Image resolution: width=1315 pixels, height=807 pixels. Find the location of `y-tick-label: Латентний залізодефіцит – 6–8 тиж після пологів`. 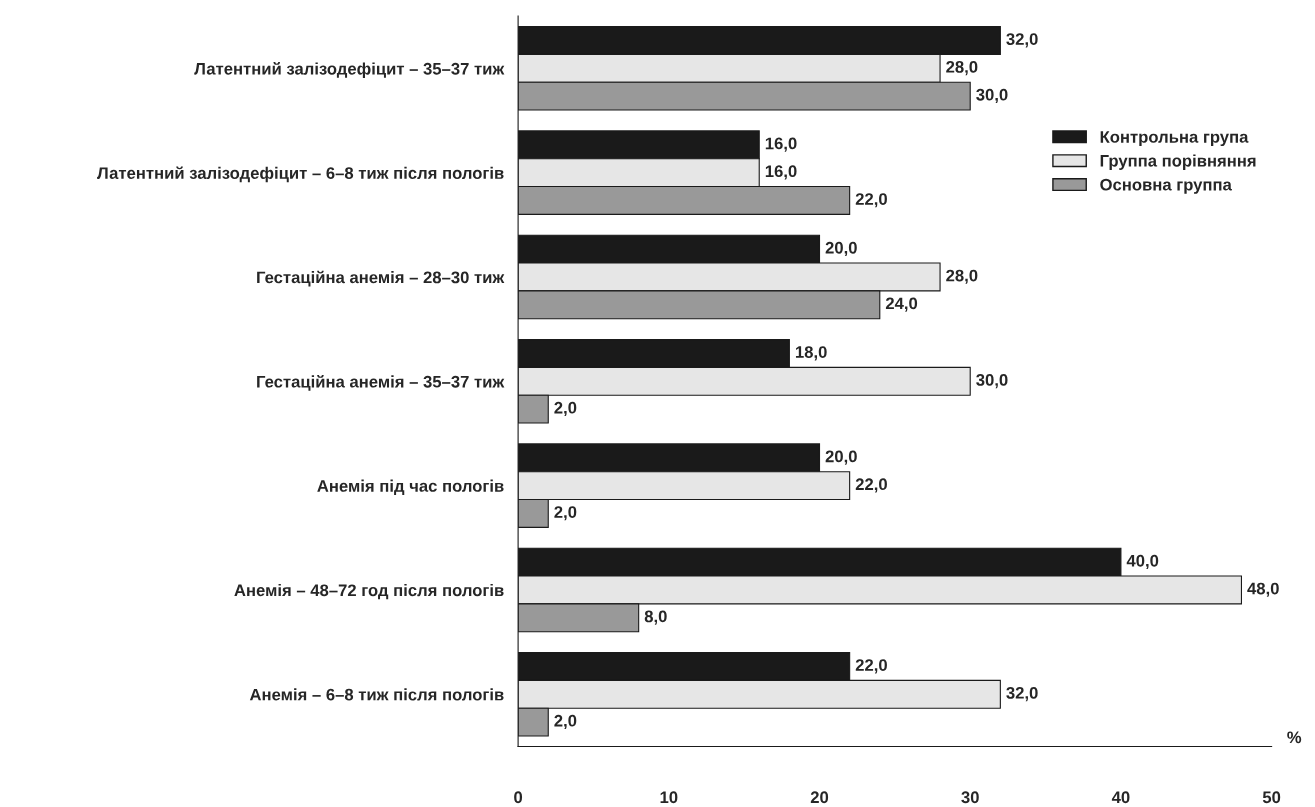

y-tick-label: Латентний залізодефіцит – 6–8 тиж після пологів is located at coordinates (300, 174).